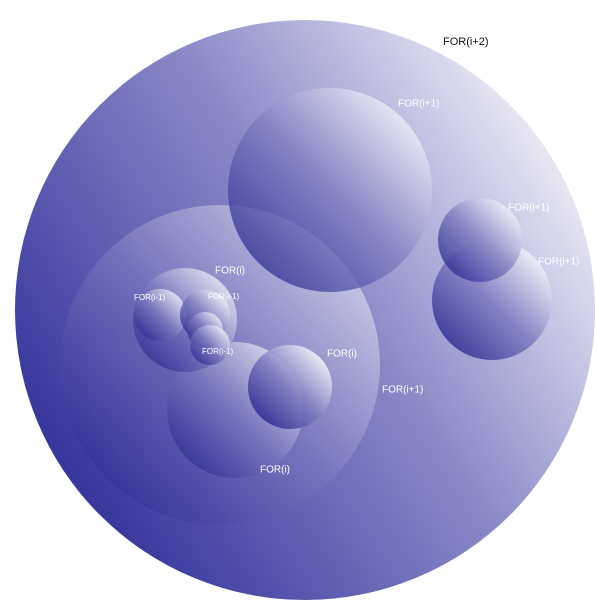 The image size is (595, 604). What do you see at coordinates (466, 42) in the screenshot?
I see `node-label: FOR(i+2)` at bounding box center [466, 42].